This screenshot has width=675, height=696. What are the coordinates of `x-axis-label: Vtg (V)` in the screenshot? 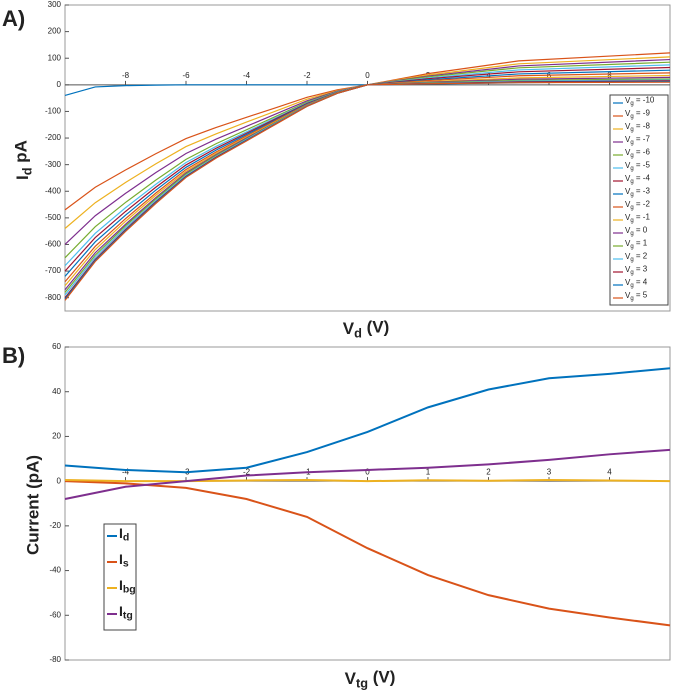 It's located at (370, 679).